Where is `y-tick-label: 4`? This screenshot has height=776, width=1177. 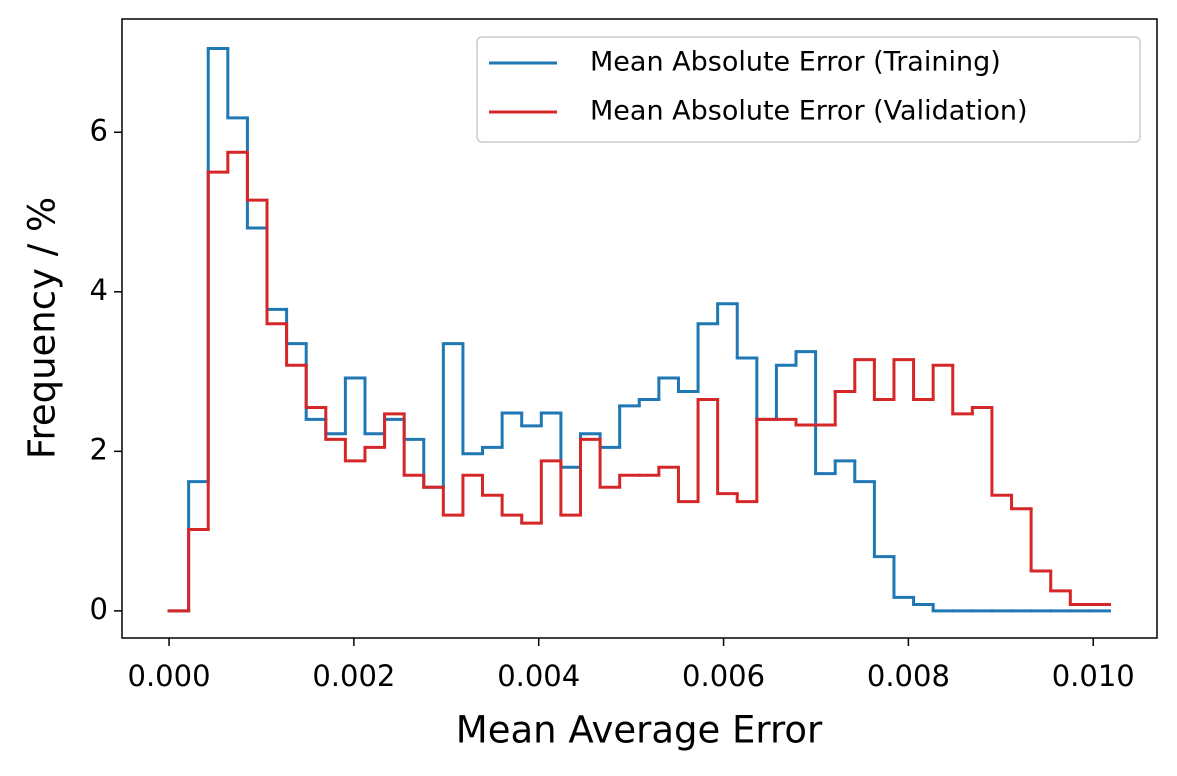 y-tick-label: 4 is located at coordinates (99, 290).